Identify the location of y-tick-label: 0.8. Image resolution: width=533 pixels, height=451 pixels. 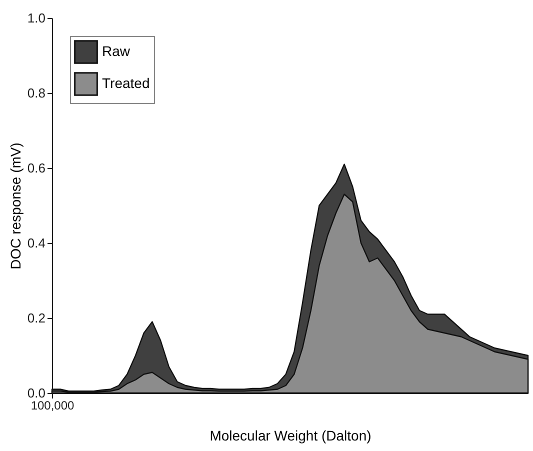
(36, 93).